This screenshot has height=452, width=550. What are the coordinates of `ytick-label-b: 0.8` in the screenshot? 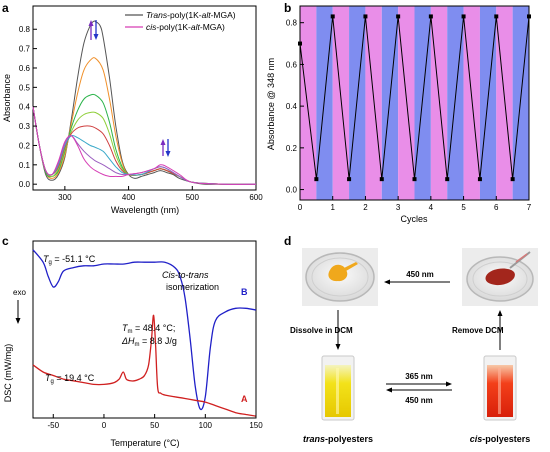 It's located at (292, 23).